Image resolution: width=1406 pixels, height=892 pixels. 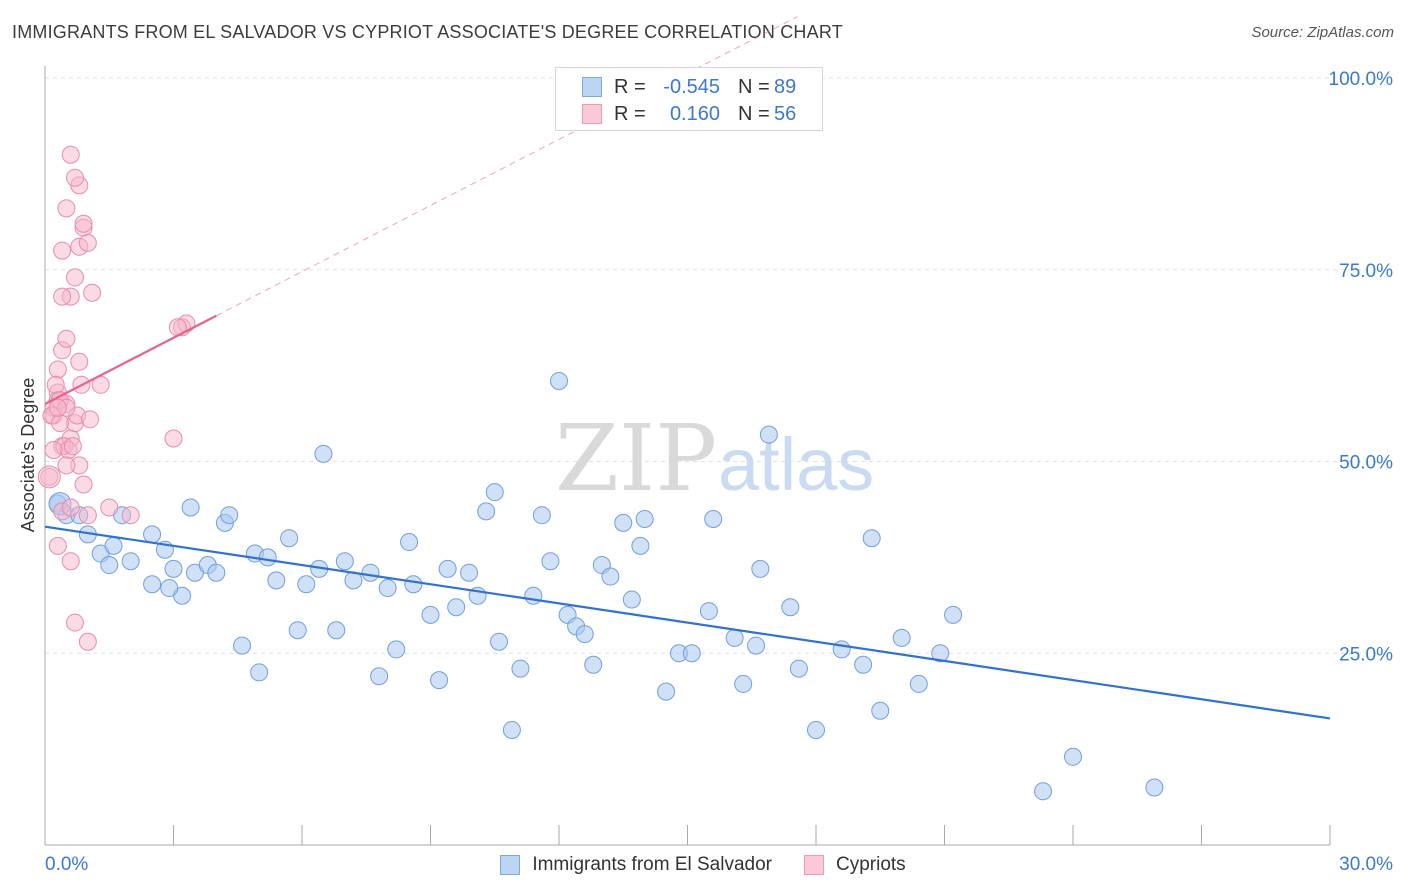 I want to click on legend-r-value: 0.160, so click(x=694, y=113).